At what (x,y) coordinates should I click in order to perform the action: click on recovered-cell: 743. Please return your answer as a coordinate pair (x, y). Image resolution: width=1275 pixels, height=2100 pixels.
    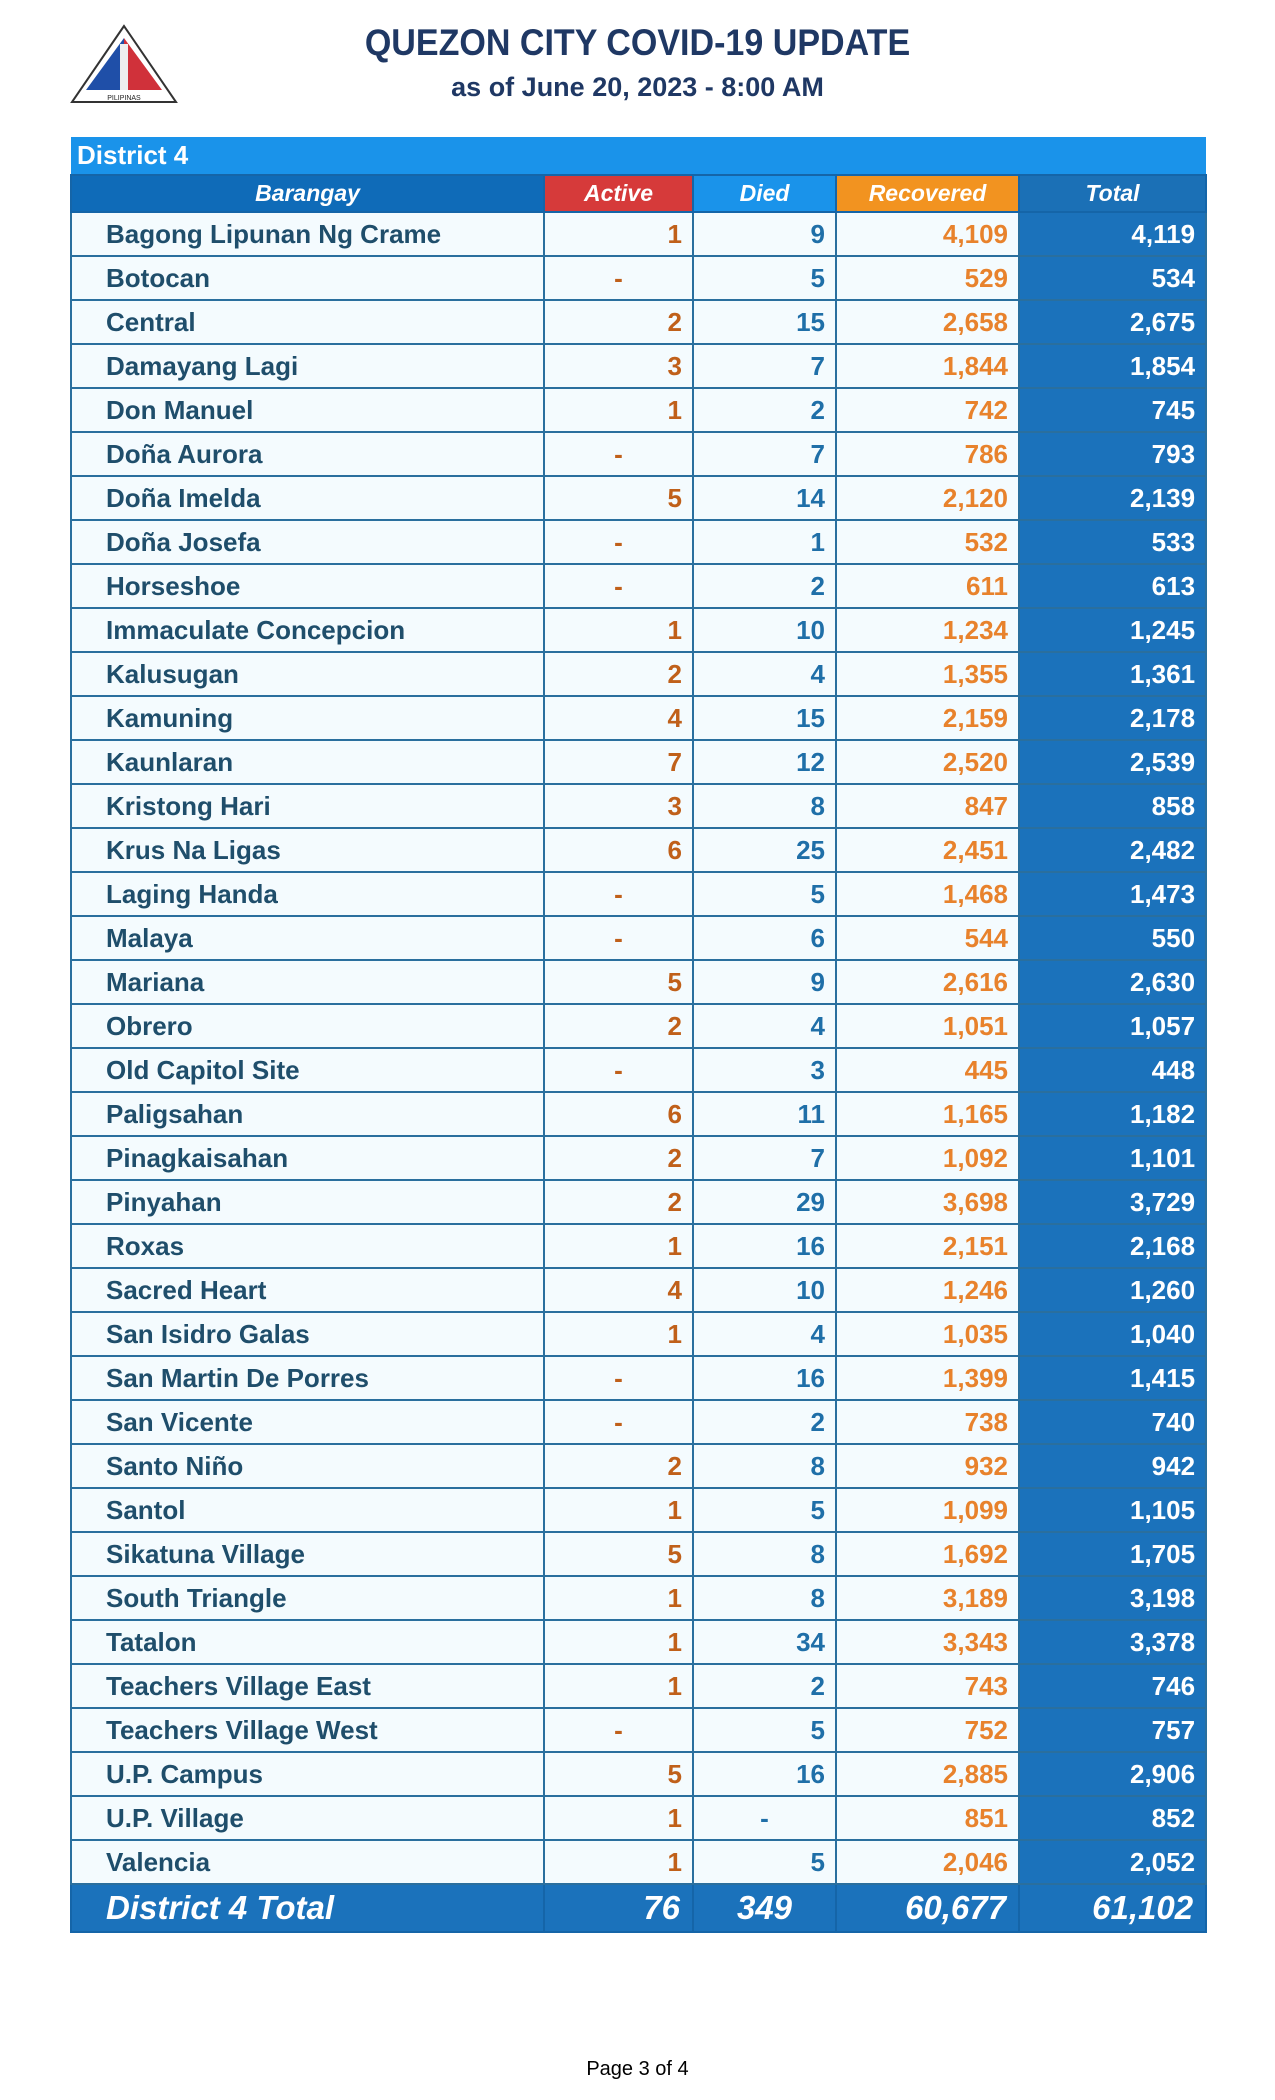
    Looking at the image, I should click on (927, 1686).